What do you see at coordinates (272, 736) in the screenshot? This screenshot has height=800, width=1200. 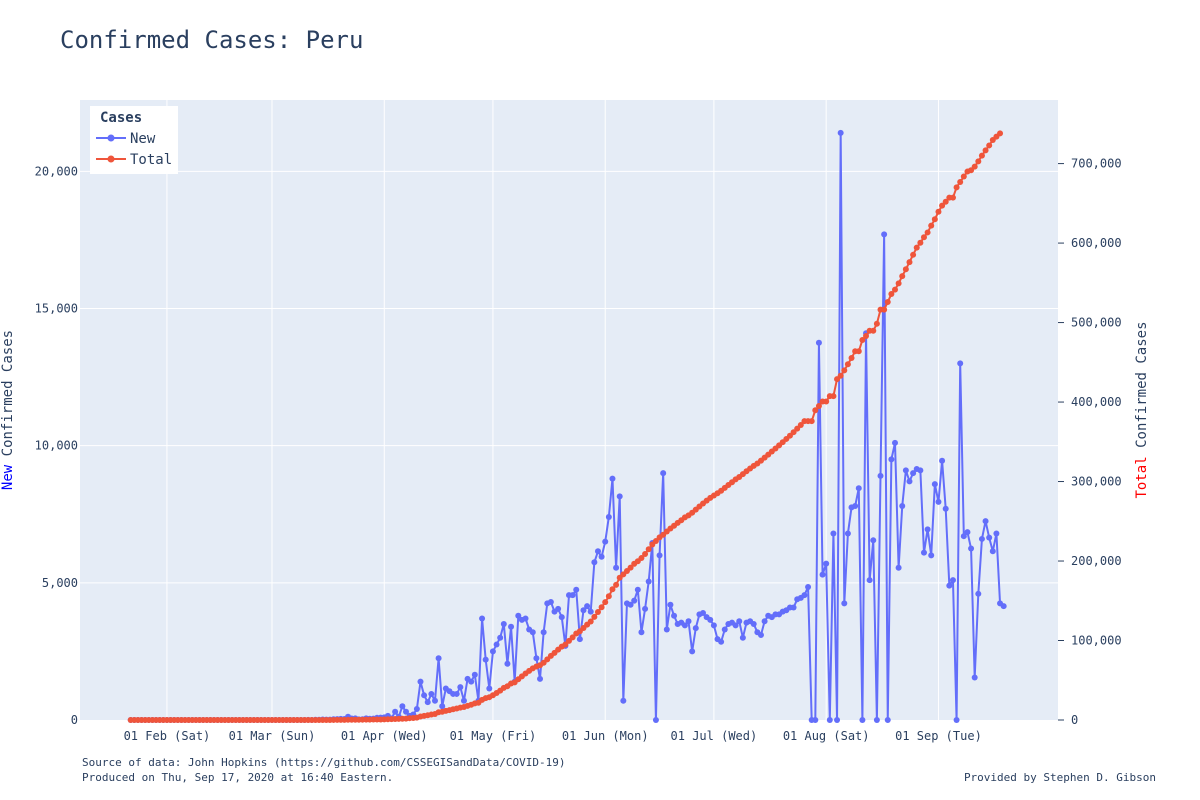 I see `x-tick-label: 01 Mar (Sun)` at bounding box center [272, 736].